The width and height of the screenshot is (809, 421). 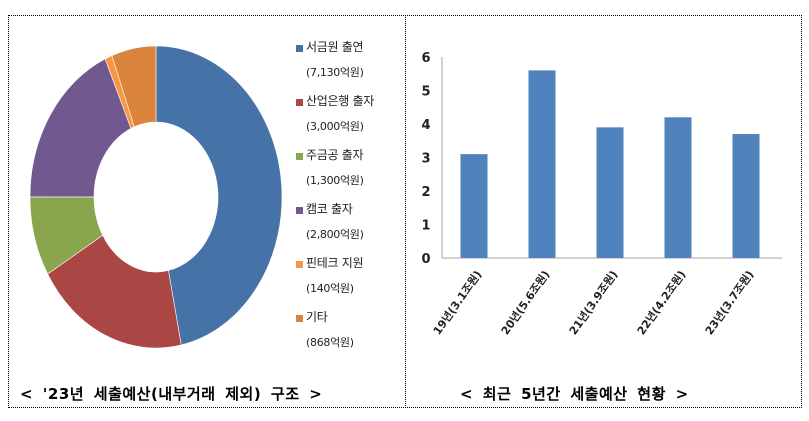 I want to click on legend-value: (3,000억원), so click(x=335, y=126).